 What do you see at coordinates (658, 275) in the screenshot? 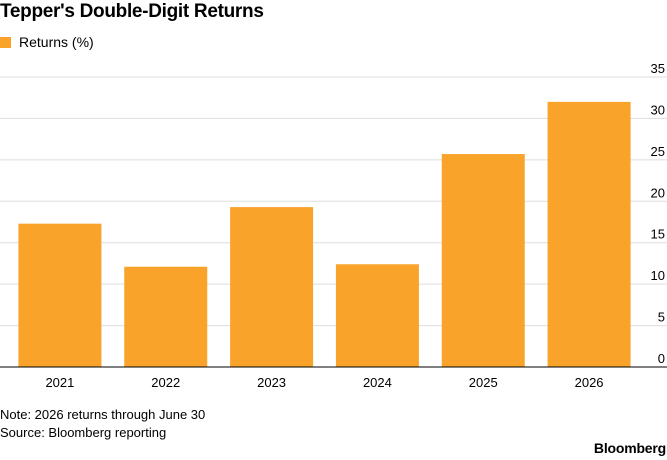
I see `y-tick-label: 10` at bounding box center [658, 275].